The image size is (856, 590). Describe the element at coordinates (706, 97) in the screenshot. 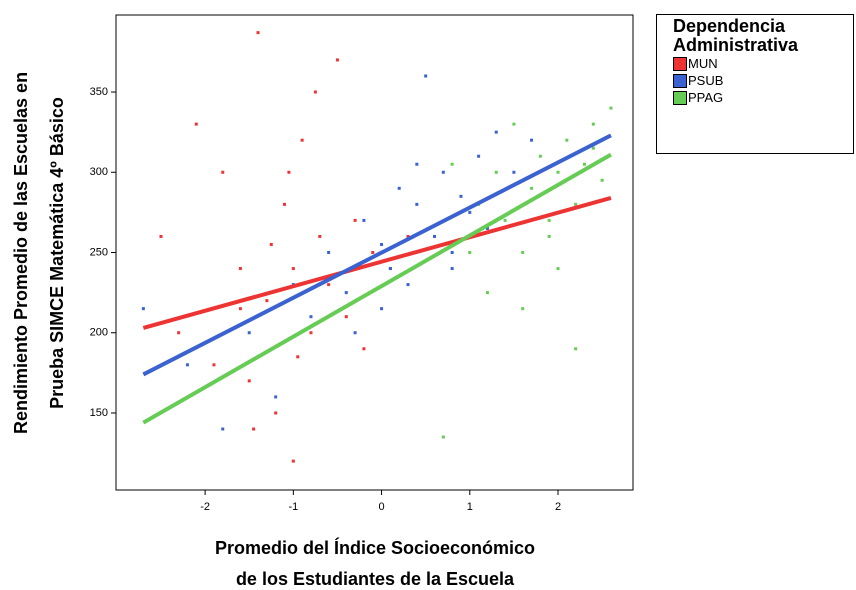

I see `legend-label: PPAG` at that location.